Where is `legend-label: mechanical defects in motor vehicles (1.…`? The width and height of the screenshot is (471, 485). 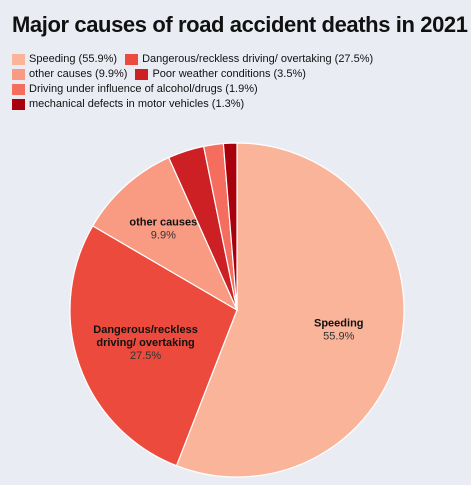 legend-label: mechanical defects in motor vehicles (1.… is located at coordinates (137, 104).